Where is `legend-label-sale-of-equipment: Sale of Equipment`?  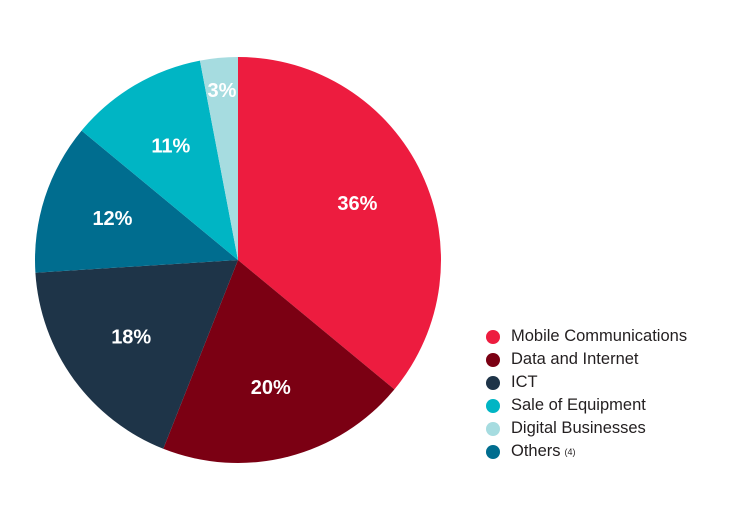
legend-label-sale-of-equipment: Sale of Equipment is located at coordinates (578, 405).